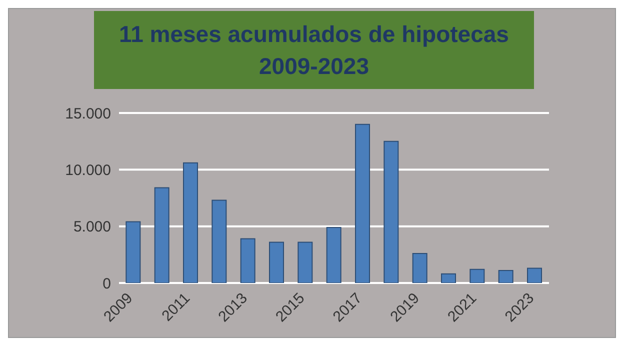 This screenshot has height=344, width=626. Describe the element at coordinates (92, 227) in the screenshot. I see `y-tick-label: 5.000` at that location.